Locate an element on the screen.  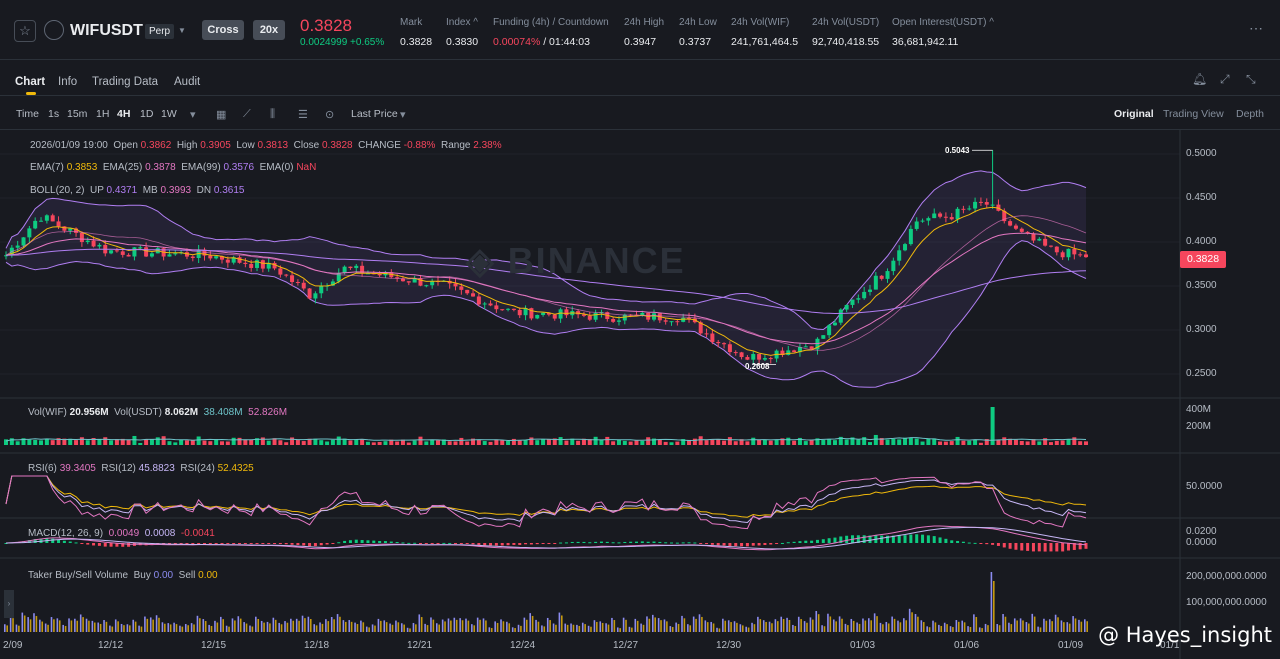
symbol-name: WIFUSDT is located at coordinates (106, 30).